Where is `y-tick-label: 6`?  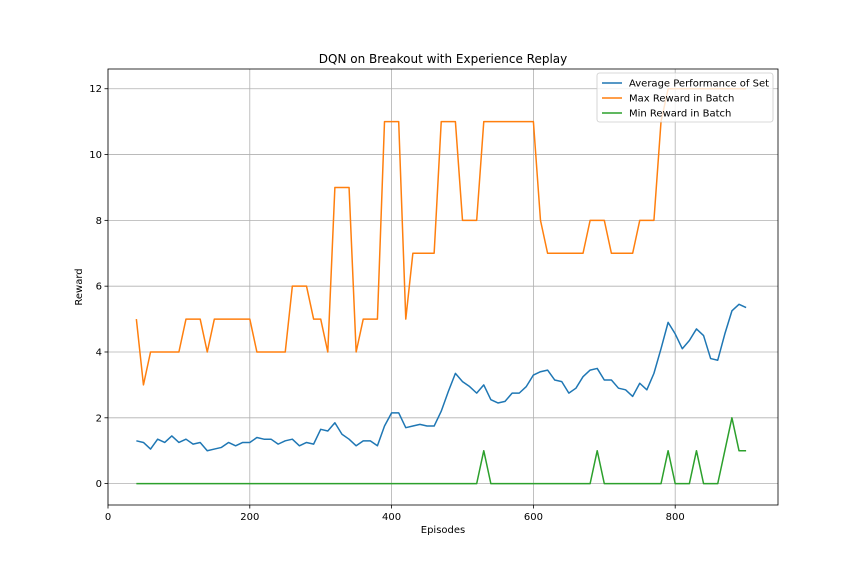
y-tick-label: 6 is located at coordinates (99, 287).